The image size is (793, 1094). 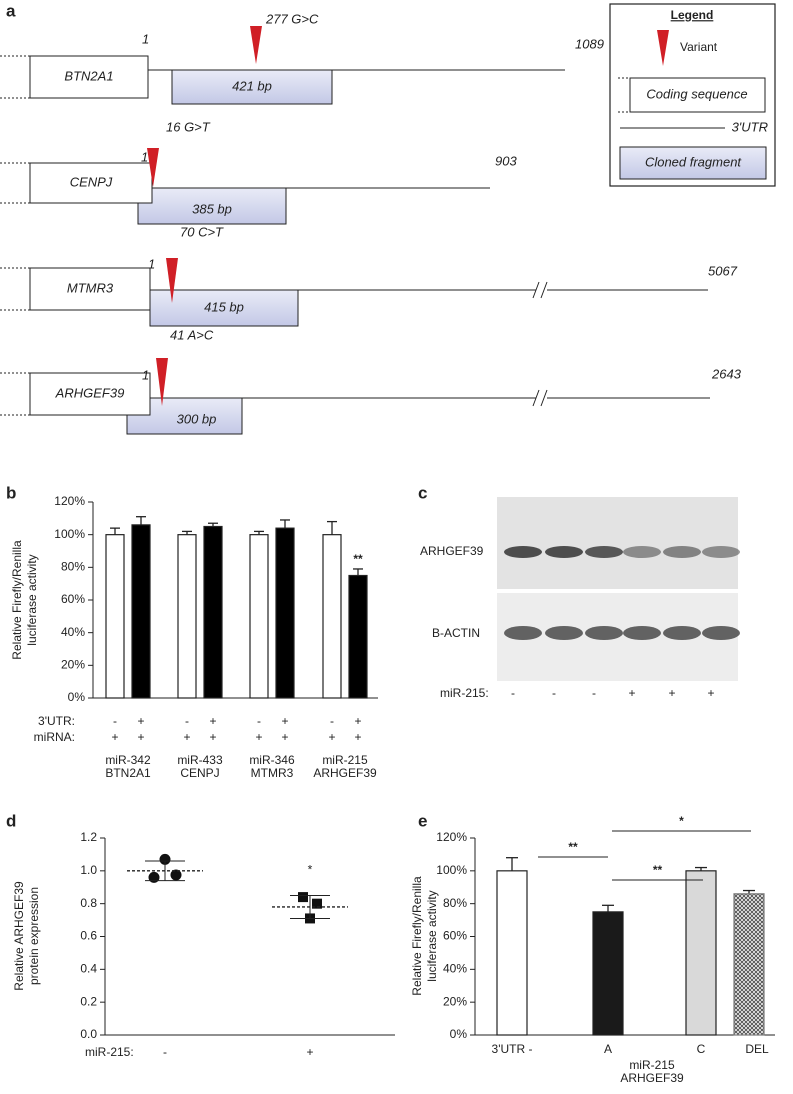 I want to click on gene-name: ARHGEF39, so click(x=90, y=392).